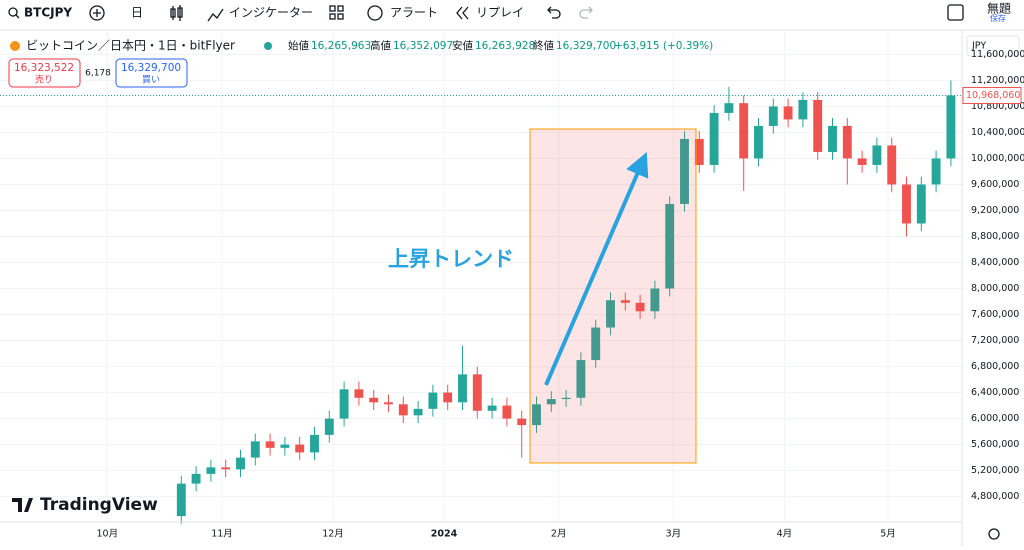 The height and width of the screenshot is (550, 1024). What do you see at coordinates (298, 45) in the screenshot?
I see `legend-open-label: 始値` at bounding box center [298, 45].